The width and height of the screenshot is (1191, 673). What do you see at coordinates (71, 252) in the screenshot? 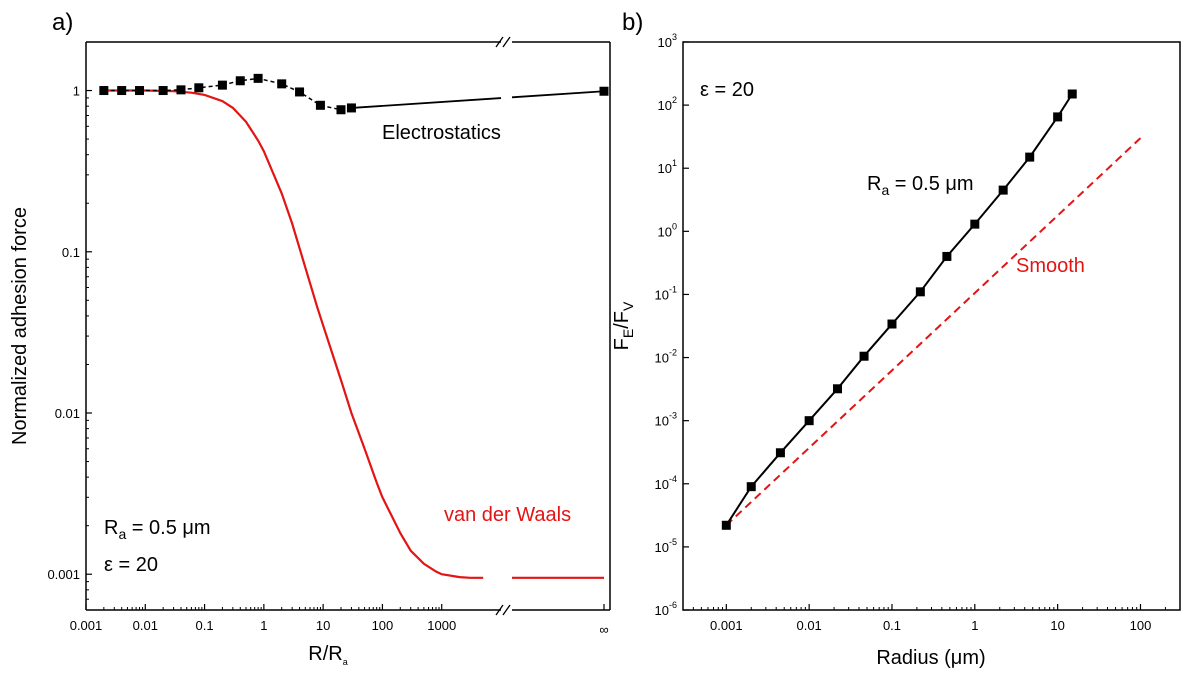
I see `y-tick-label: 0.1` at bounding box center [71, 252].